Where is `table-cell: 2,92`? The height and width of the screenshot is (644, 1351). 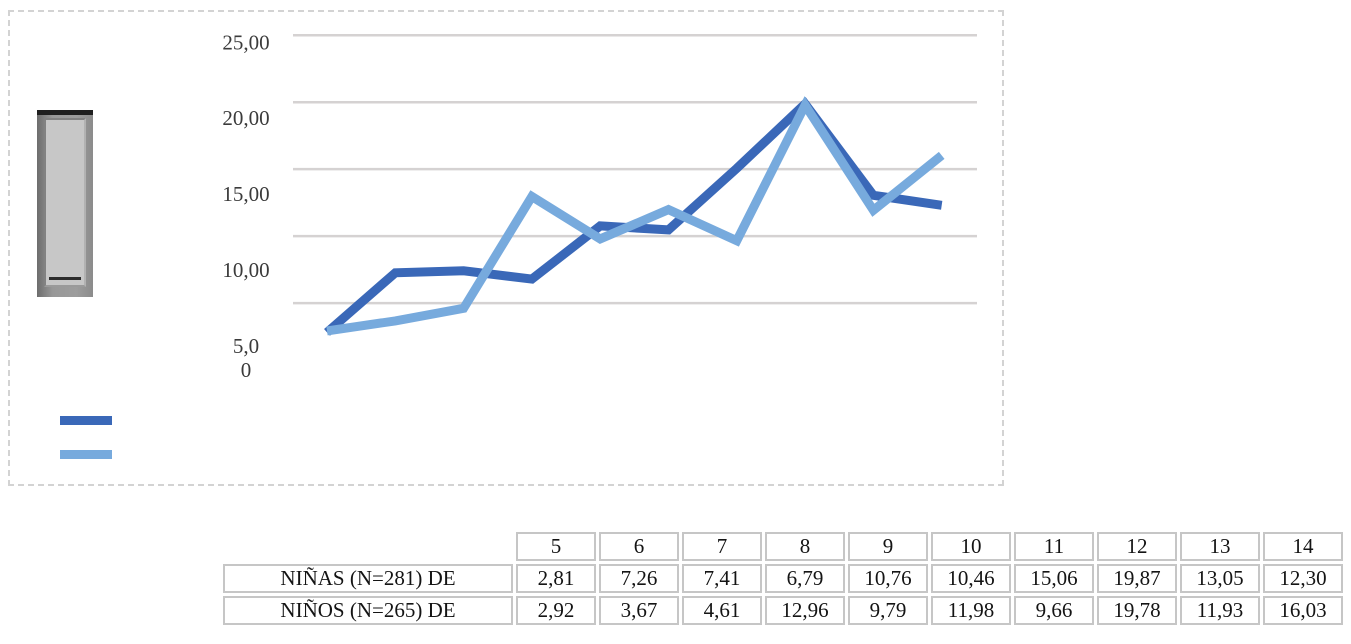
table-cell: 2,92 is located at coordinates (556, 610).